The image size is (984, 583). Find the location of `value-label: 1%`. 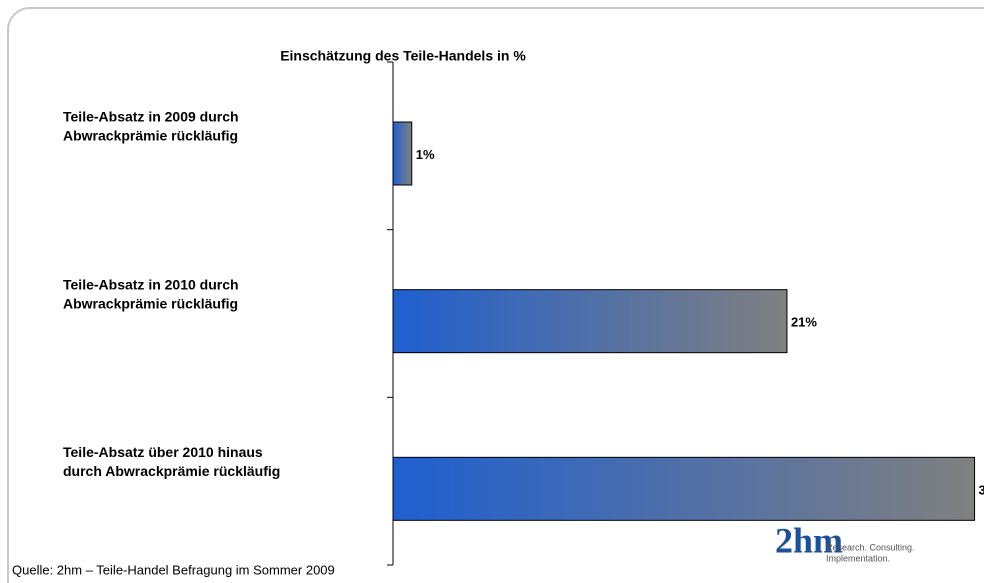

value-label: 1% is located at coordinates (425, 154).